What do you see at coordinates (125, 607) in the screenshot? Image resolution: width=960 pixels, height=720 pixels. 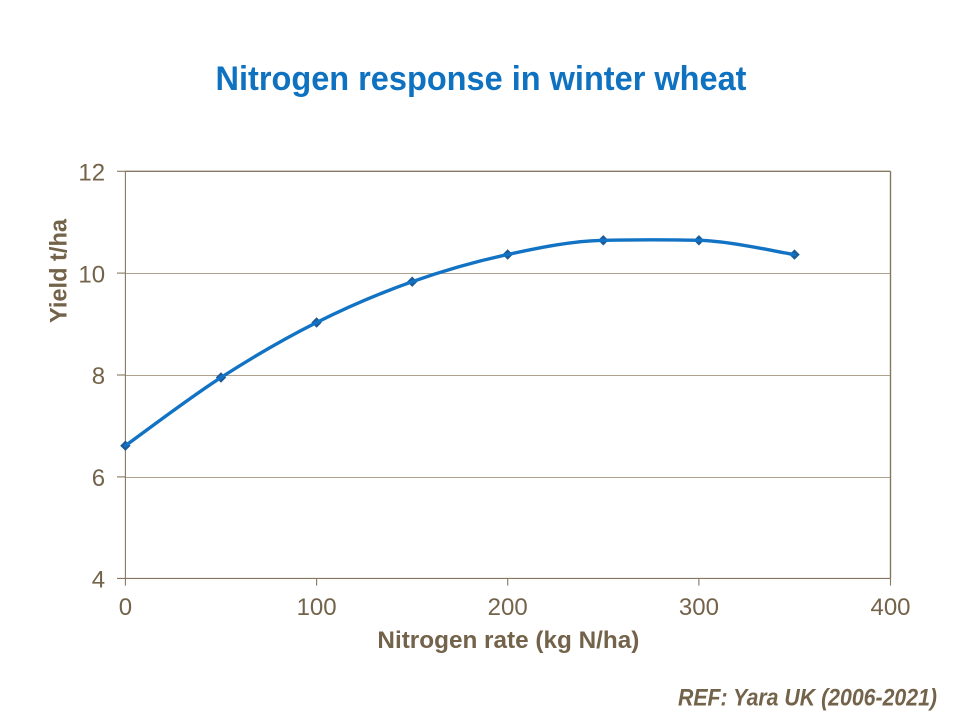 I see `svg-text: 0` at bounding box center [125, 607].